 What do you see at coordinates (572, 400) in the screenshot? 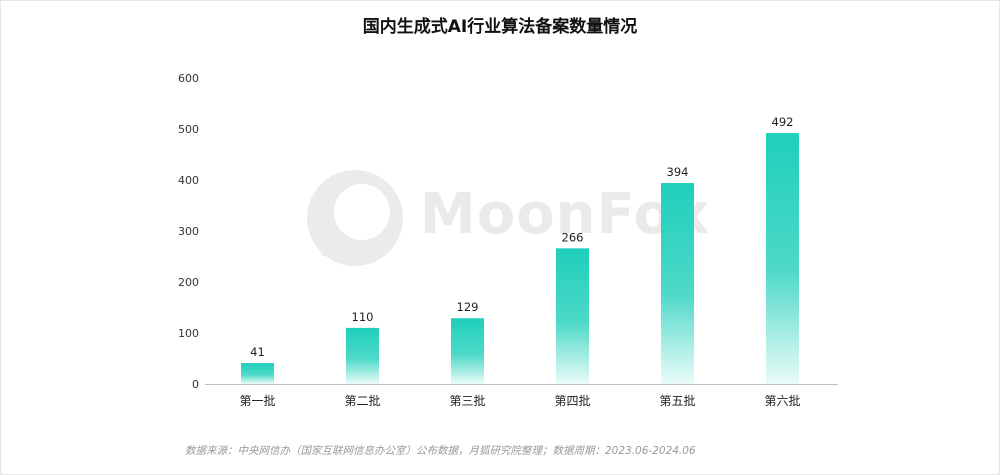
I see `x-tick-label: 第四批` at bounding box center [572, 400].